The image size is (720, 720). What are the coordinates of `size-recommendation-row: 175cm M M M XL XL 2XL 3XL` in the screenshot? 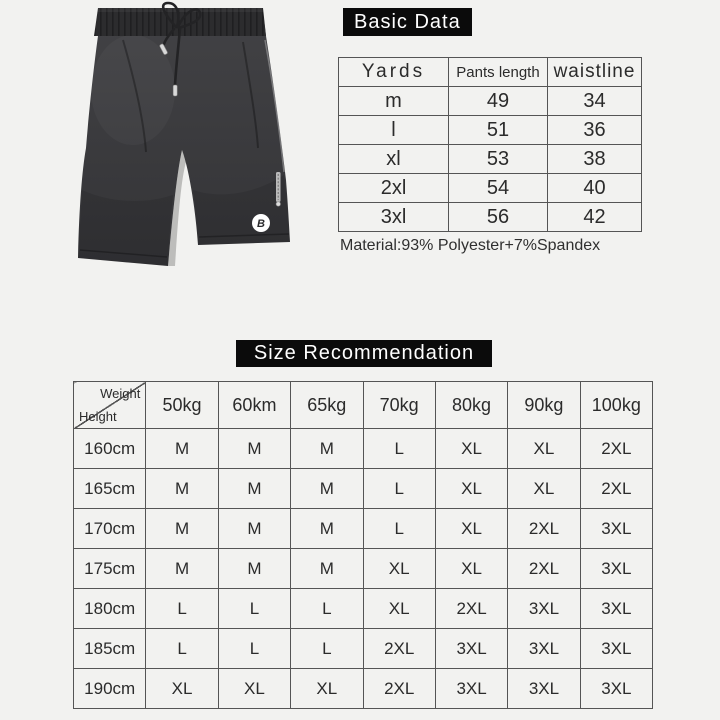 It's located at (363, 568).